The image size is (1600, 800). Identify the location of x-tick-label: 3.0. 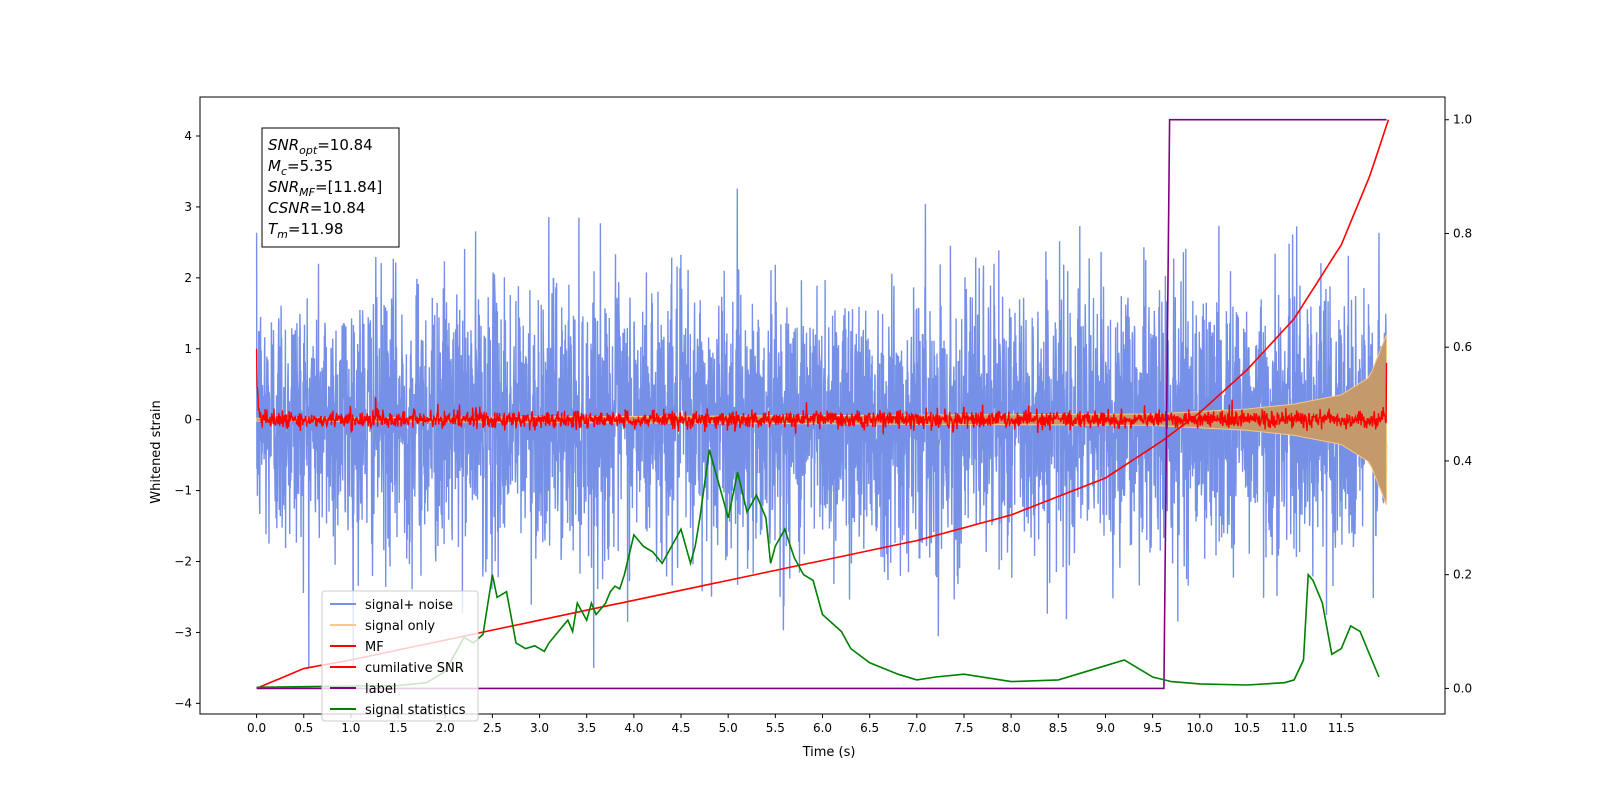
(539, 728).